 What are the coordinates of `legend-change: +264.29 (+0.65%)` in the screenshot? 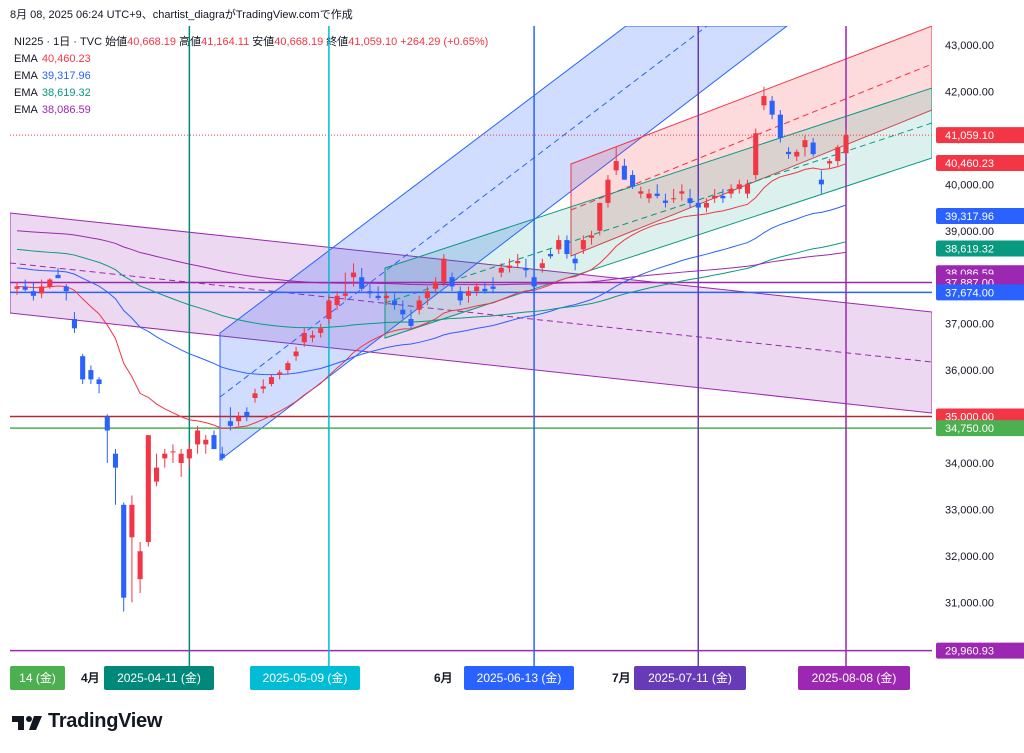 It's located at (444, 42).